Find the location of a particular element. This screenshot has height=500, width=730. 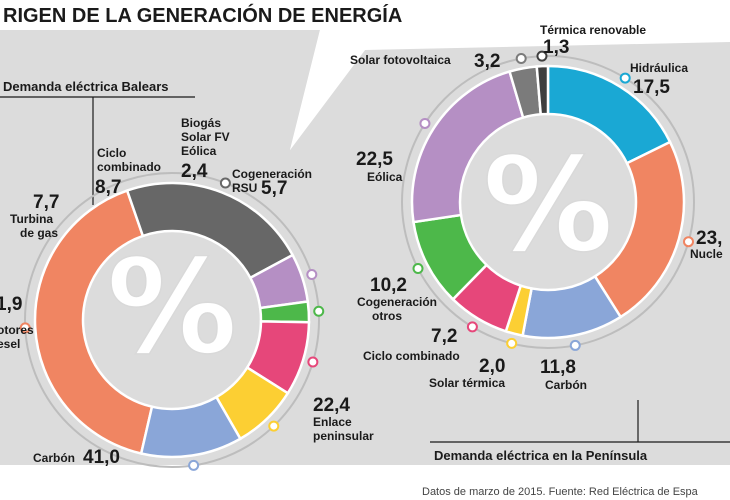

label-nuclear-text: Nucle is located at coordinates (706, 254).